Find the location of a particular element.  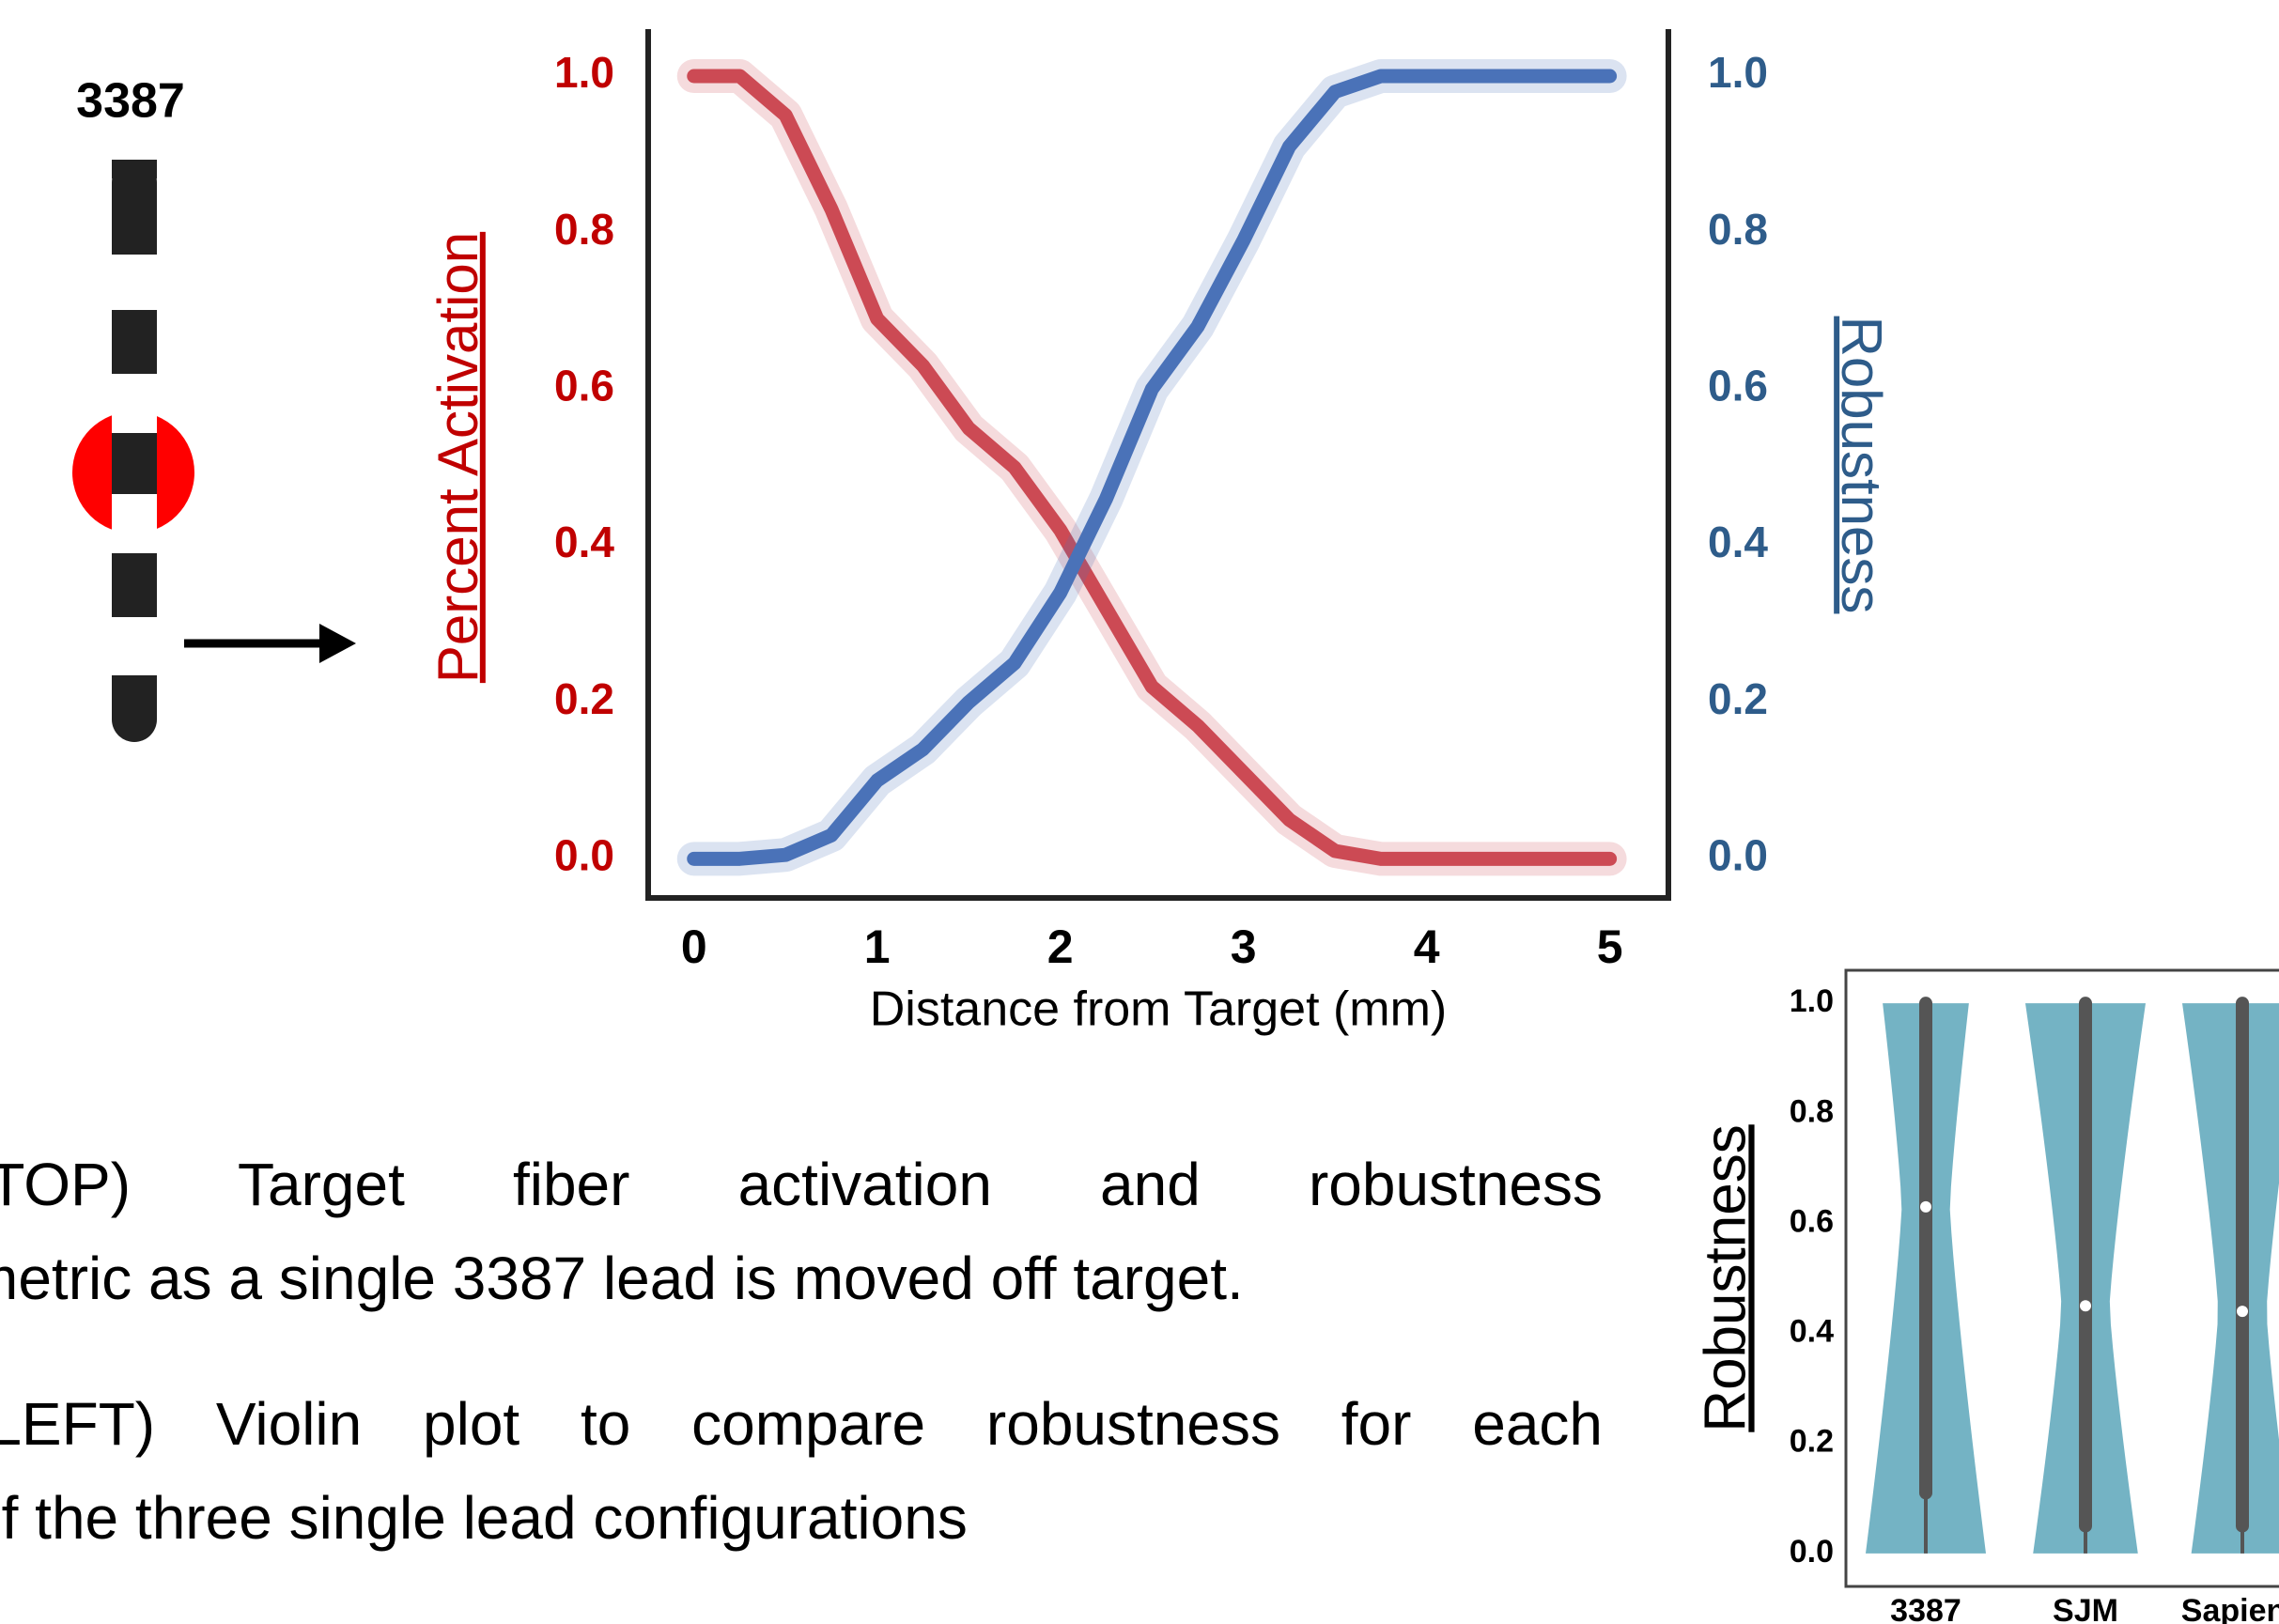

y2-tick-label: 0.6 is located at coordinates (1738, 385).